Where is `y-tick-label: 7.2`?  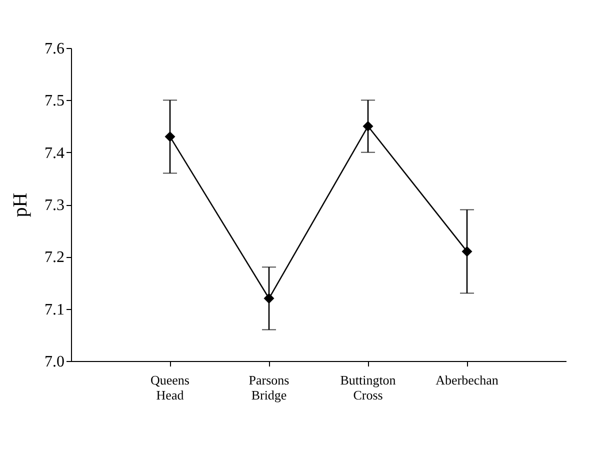
y-tick-label: 7.2 is located at coordinates (54, 257).